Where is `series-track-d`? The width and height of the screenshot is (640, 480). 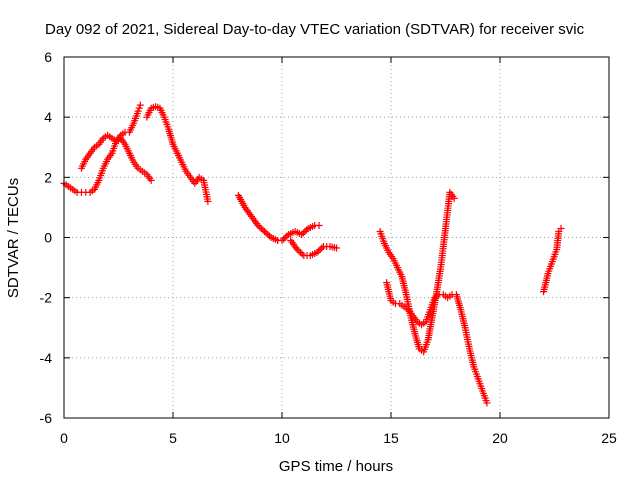 series-track-d is located at coordinates (278, 218).